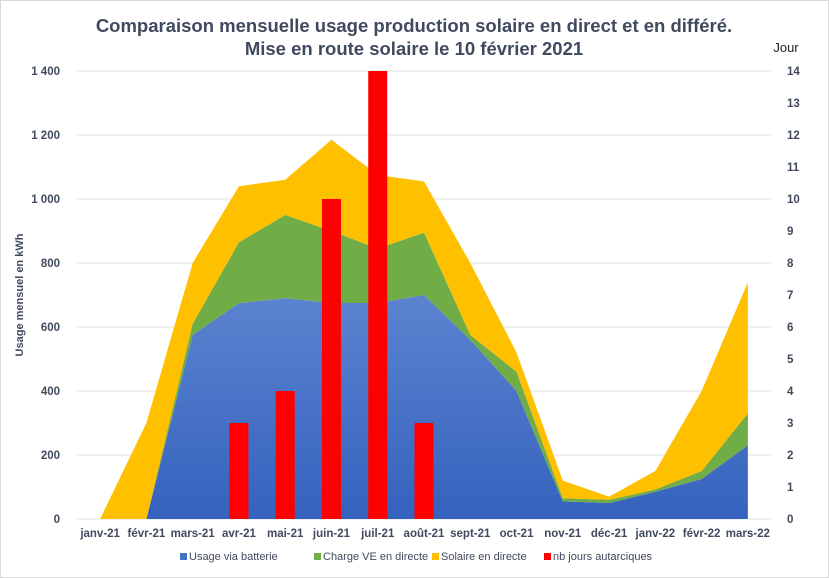 This screenshot has width=829, height=578. What do you see at coordinates (603, 557) in the screenshot?
I see `legend-label: nb jours autarciques` at bounding box center [603, 557].